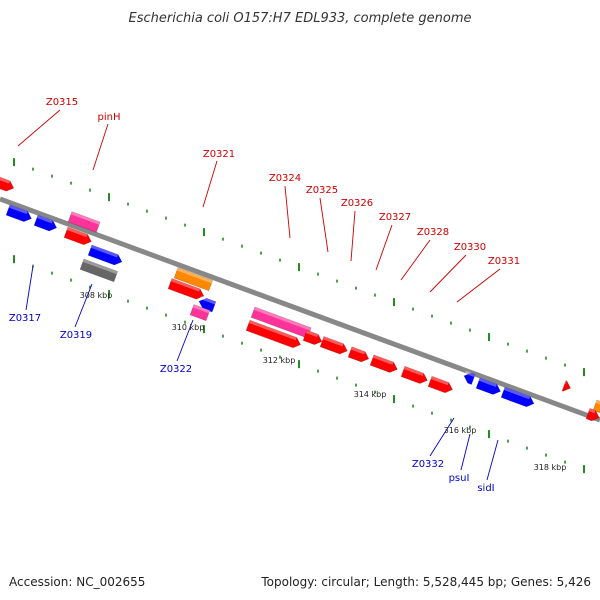  I want to click on tick-label-314kbp: 314 kbp, so click(370, 394).